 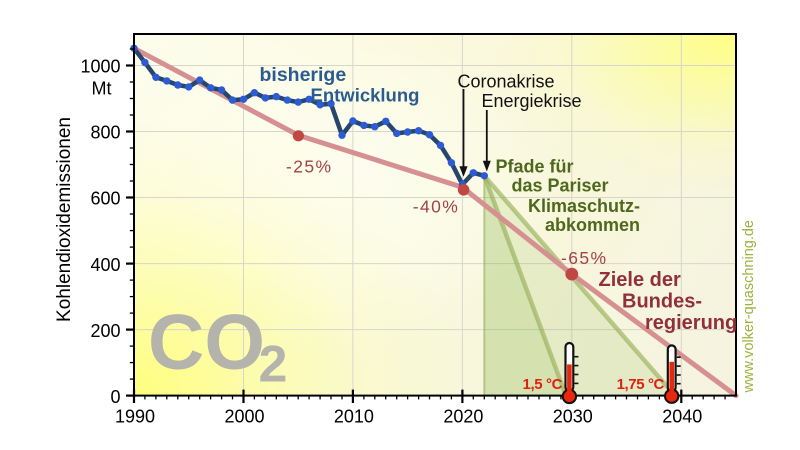 What do you see at coordinates (365, 95) in the screenshot?
I see `svg-text: Entwicklung` at bounding box center [365, 95].